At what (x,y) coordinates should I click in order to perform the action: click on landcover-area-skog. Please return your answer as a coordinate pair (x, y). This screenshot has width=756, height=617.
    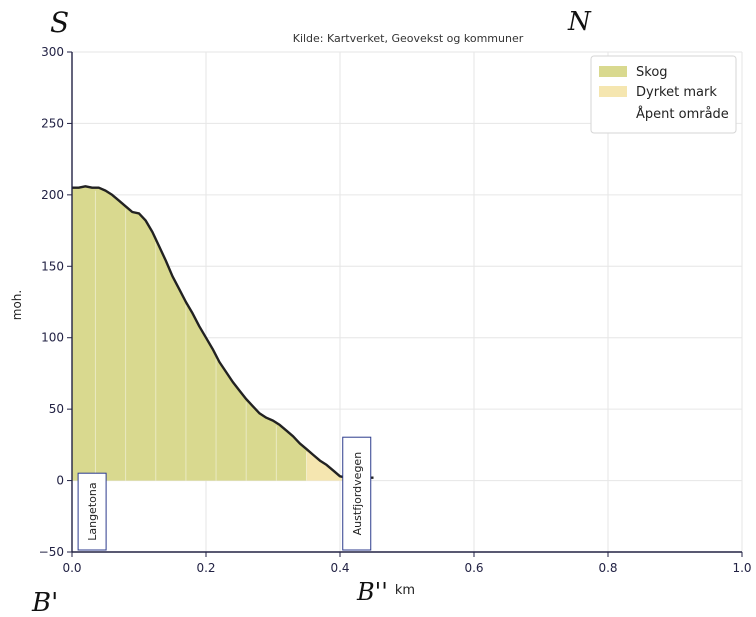
    Looking at the image, I should click on (189, 333).